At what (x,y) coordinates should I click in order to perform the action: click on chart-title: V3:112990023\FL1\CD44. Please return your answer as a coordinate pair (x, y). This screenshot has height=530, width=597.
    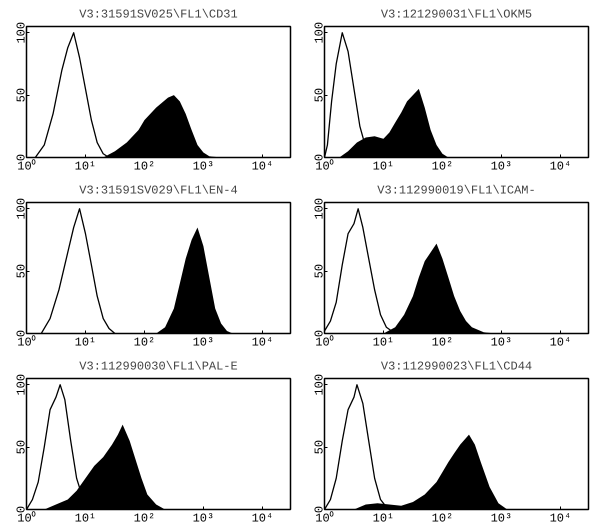
    Looking at the image, I should click on (456, 367).